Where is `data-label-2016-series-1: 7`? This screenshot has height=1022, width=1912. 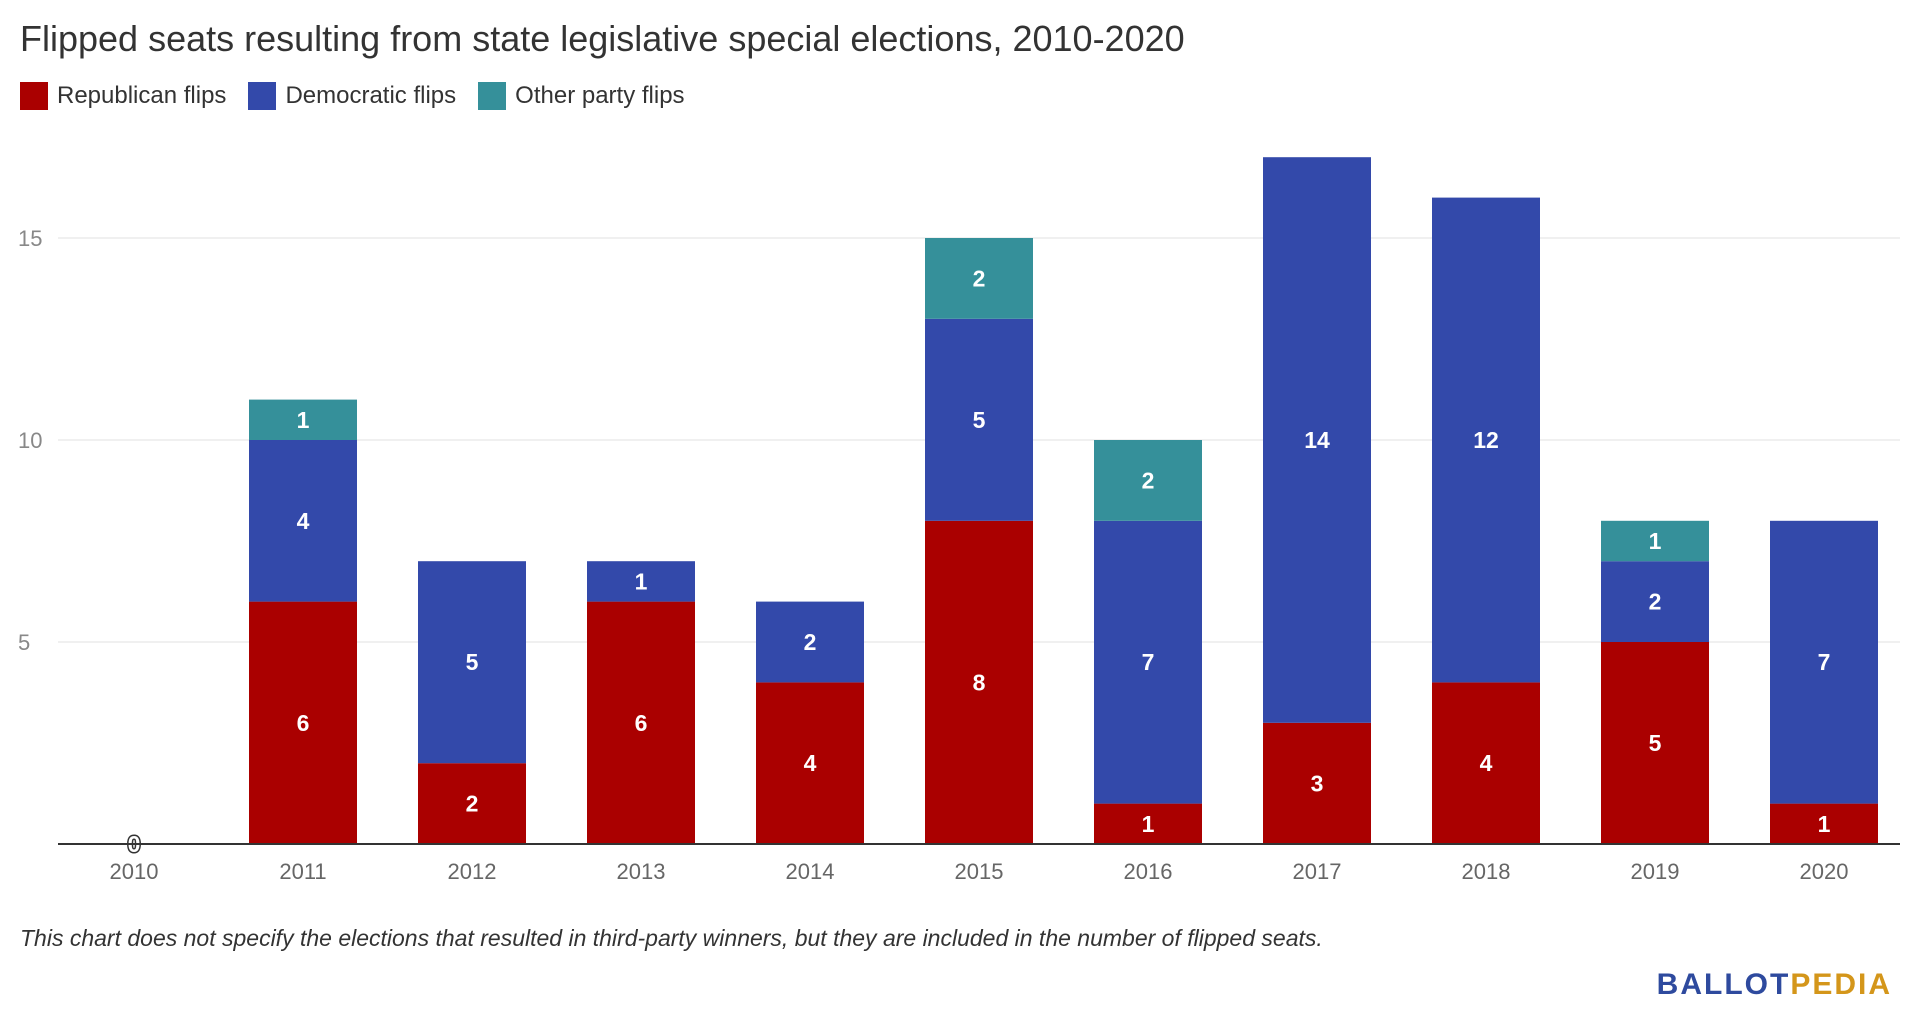
data-label-2016-series-1: 7 is located at coordinates (1148, 662).